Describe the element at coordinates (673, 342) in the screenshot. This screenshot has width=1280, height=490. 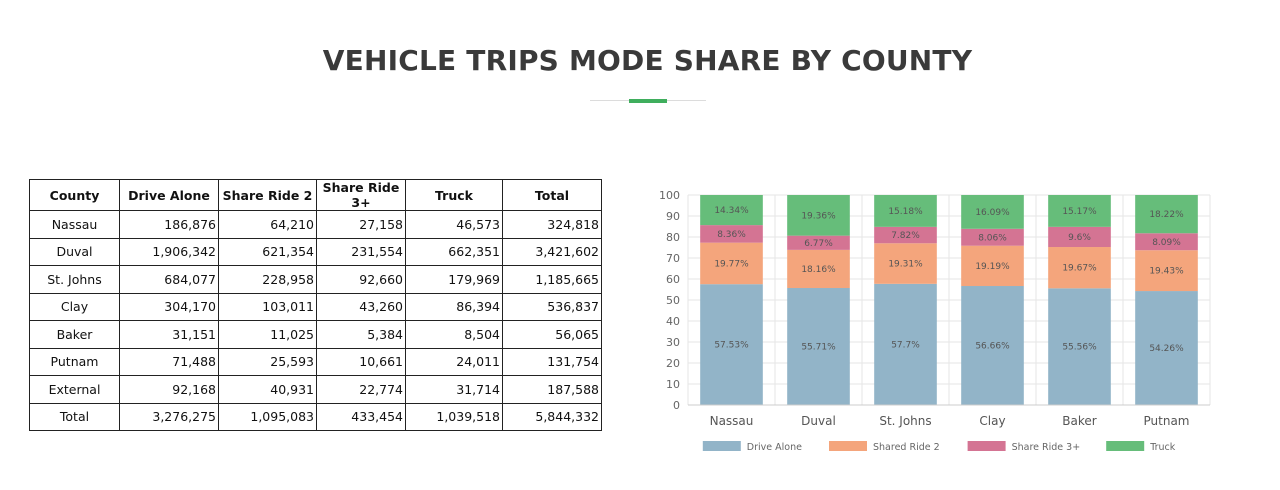
I see `y-tick-label: 30` at that location.